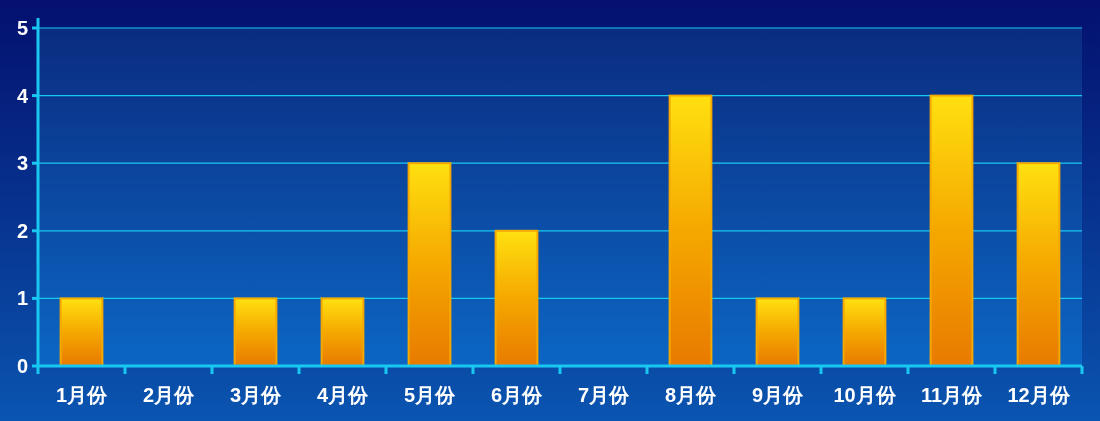 The width and height of the screenshot is (1100, 421). What do you see at coordinates (22, 28) in the screenshot?
I see `y-tick-label: 5` at bounding box center [22, 28].